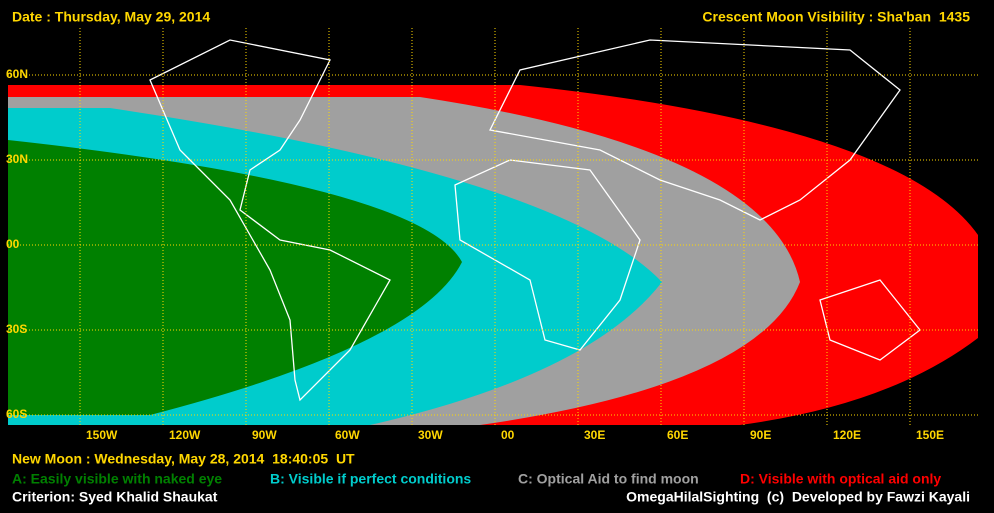 This screenshot has width=994, height=513. I want to click on lat-label: 30S, so click(16, 329).